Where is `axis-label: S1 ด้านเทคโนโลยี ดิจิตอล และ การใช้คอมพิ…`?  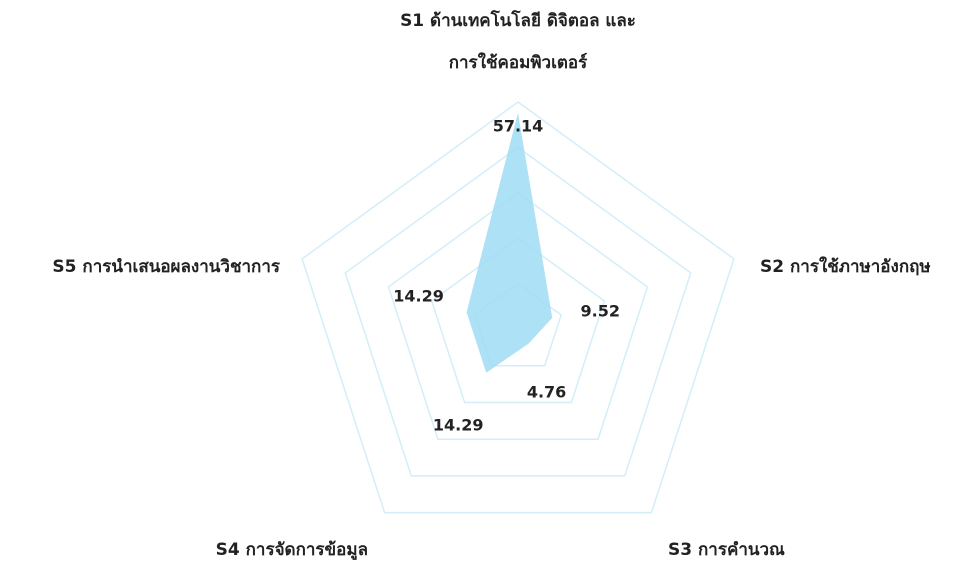 axis-label: S1 ด้านเทคโนโลยี ดิจิตอล และ การใช้คอมพิ… is located at coordinates (518, 42).